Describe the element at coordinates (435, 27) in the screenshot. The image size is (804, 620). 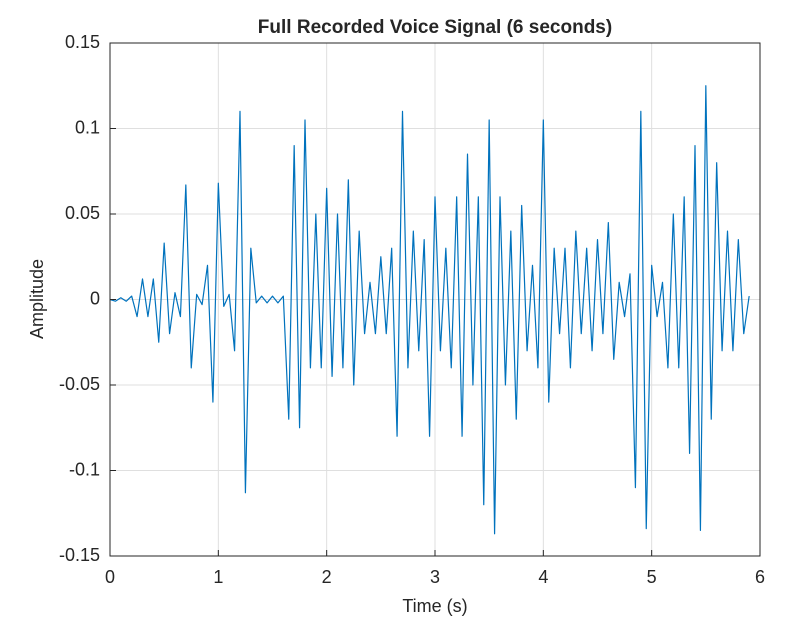
I see `chart-title: Full Recorded Voice Signal (6 seconds)` at that location.